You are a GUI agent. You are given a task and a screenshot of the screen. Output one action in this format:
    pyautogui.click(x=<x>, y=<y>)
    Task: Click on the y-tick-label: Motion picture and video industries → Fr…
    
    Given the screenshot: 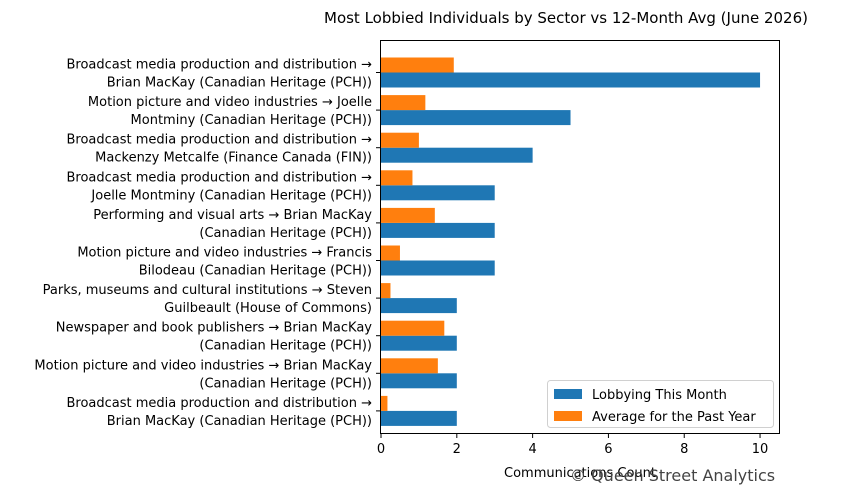 What is the action you would take?
    pyautogui.click(x=224, y=253)
    